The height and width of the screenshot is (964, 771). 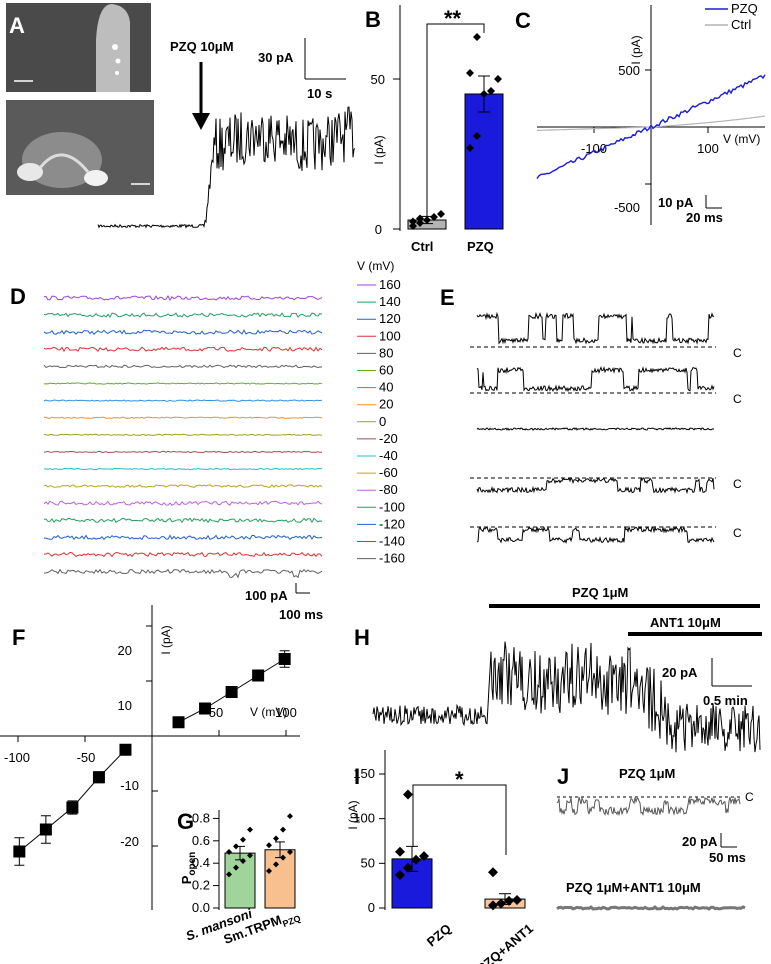 I want to click on legend-voltage-label: 0, so click(x=382, y=421).